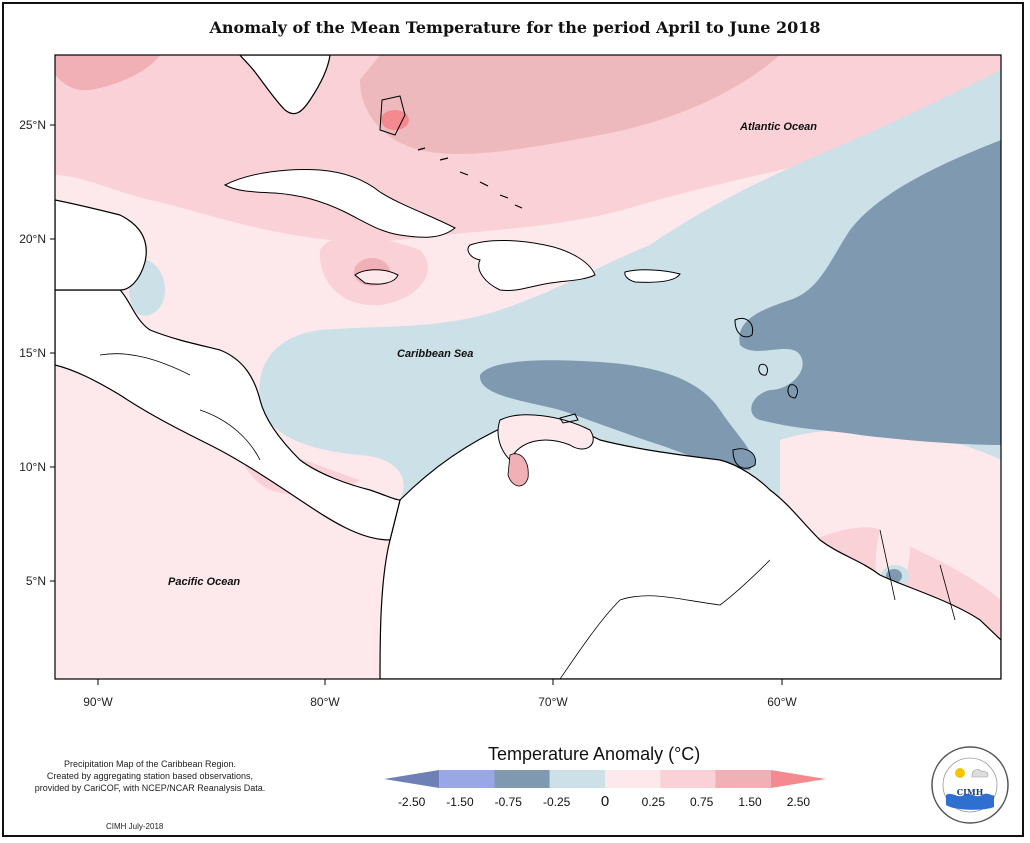 This screenshot has width=1030, height=843. Describe the element at coordinates (107, 73) in the screenshot. I see `anomaly-rose-nw` at that location.